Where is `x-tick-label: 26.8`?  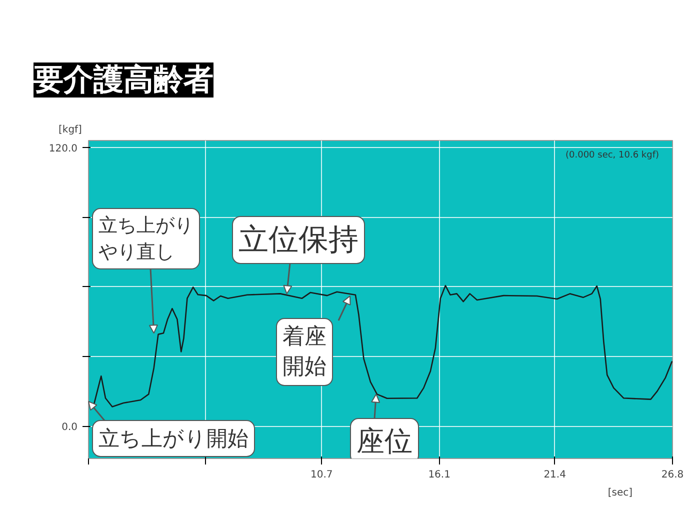
x-tick-label: 26.8 is located at coordinates (672, 475).